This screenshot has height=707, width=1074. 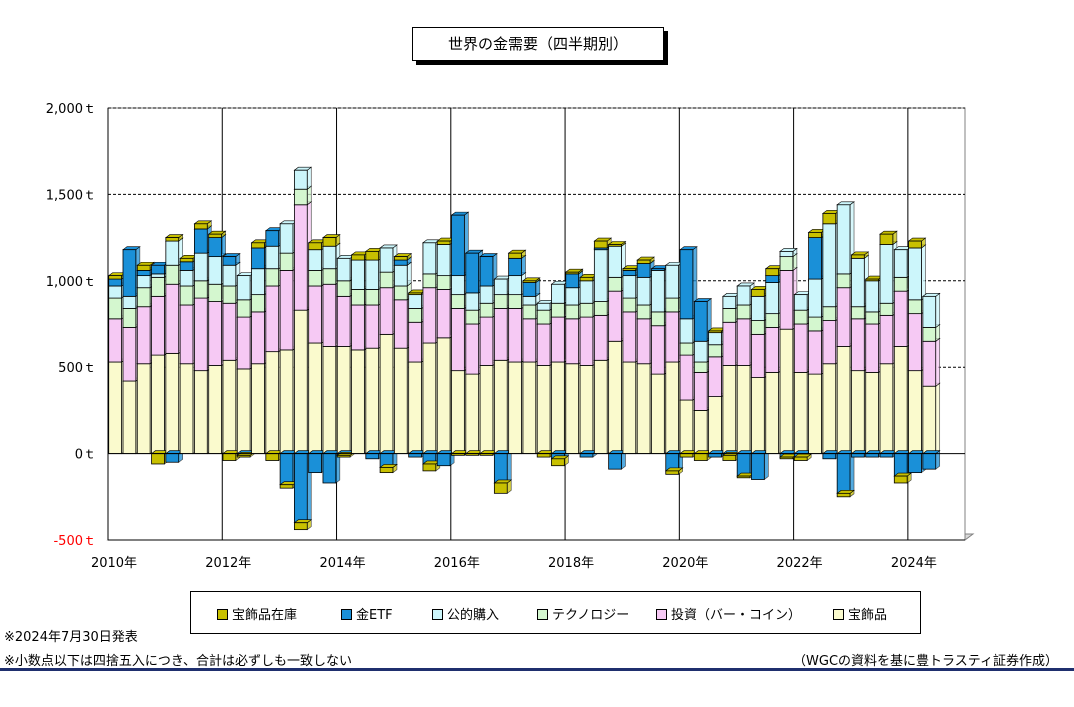 What do you see at coordinates (71, 282) in the screenshot?
I see `y-tick-label: 1,000ｔ` at bounding box center [71, 282].